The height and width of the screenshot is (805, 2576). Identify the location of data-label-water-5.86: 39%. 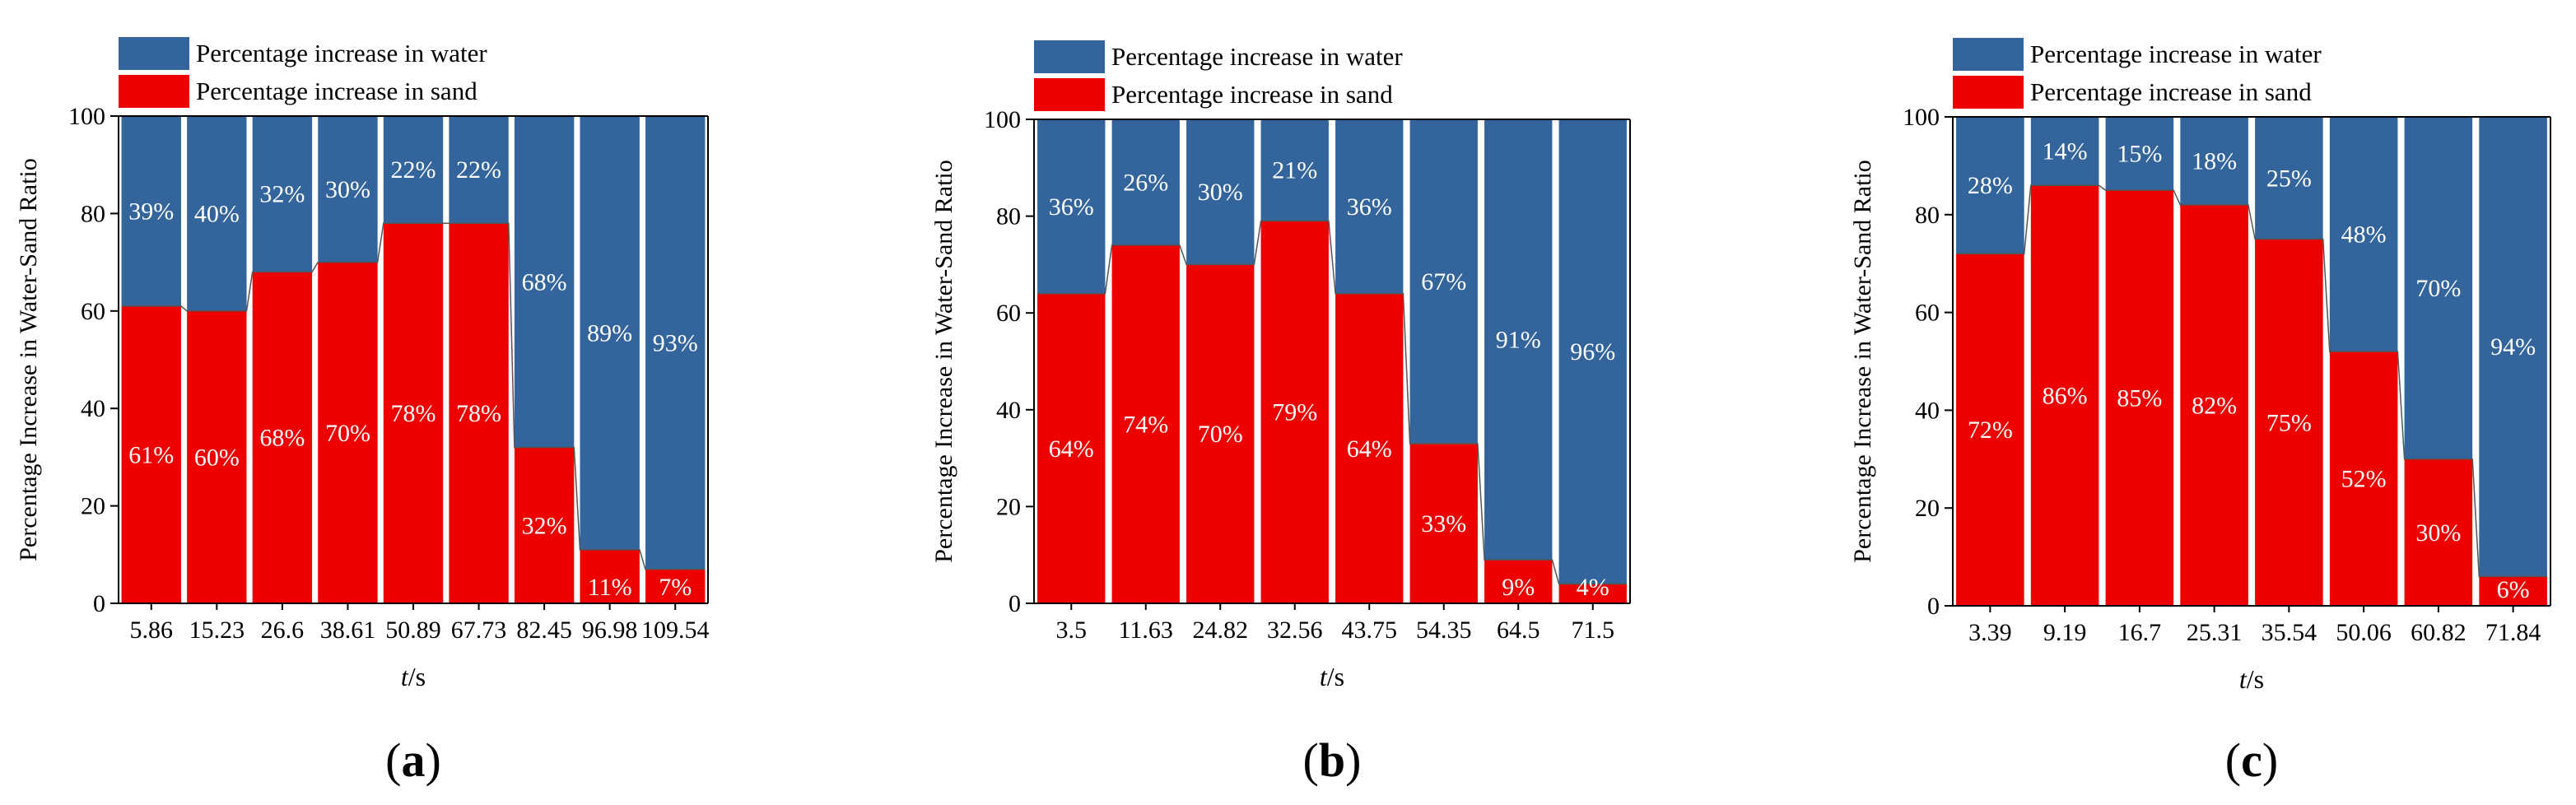
(151, 211).